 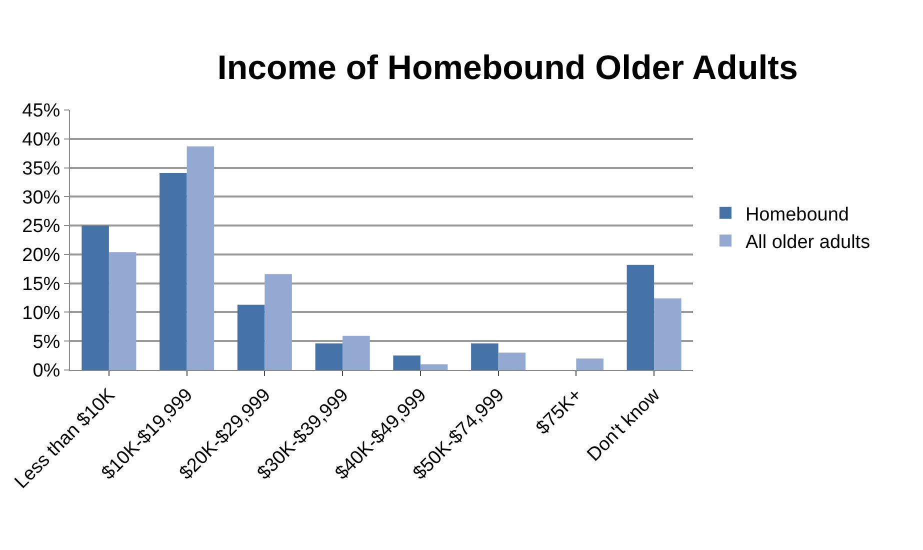 I want to click on legend-label: Homebound, so click(x=797, y=215).